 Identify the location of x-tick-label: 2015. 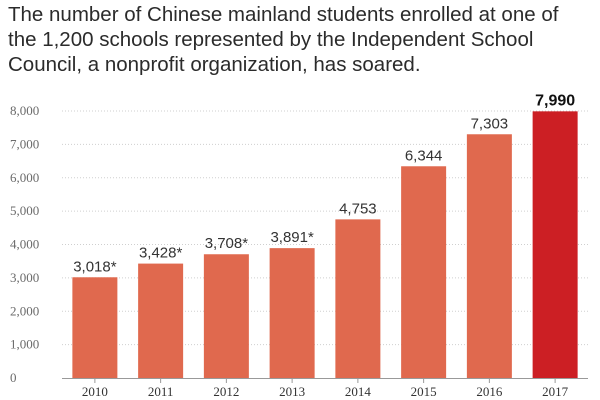
(424, 391).